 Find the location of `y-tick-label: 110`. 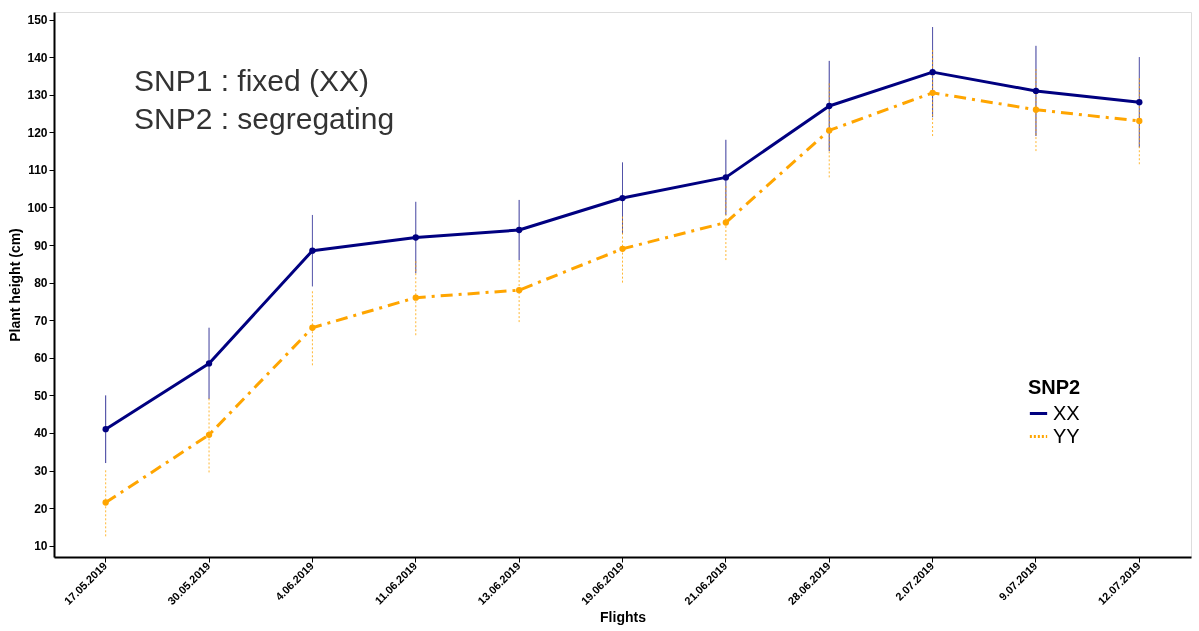

y-tick-label: 110 is located at coordinates (38, 170).